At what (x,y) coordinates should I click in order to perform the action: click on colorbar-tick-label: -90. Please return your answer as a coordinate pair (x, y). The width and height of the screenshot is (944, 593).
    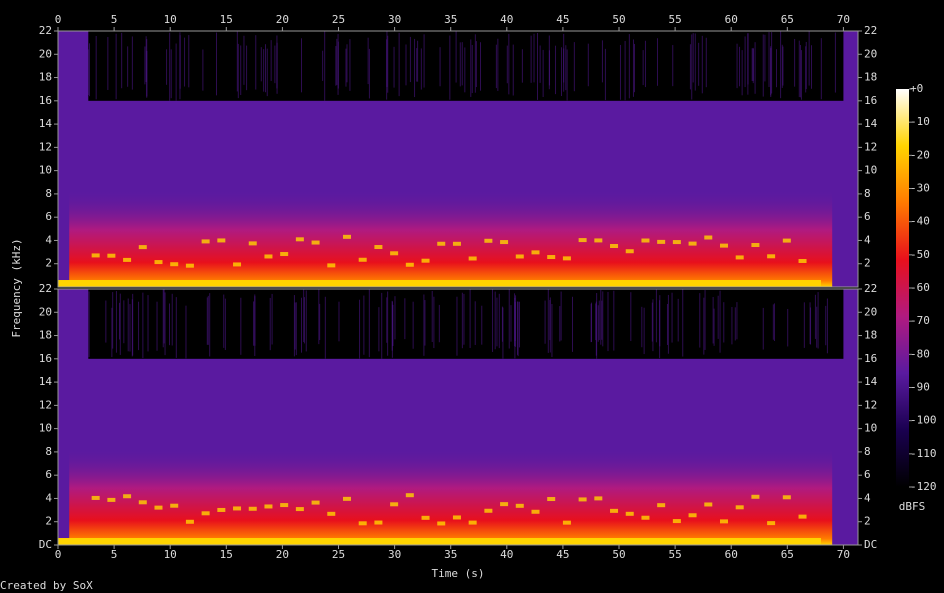
    Looking at the image, I should click on (920, 387).